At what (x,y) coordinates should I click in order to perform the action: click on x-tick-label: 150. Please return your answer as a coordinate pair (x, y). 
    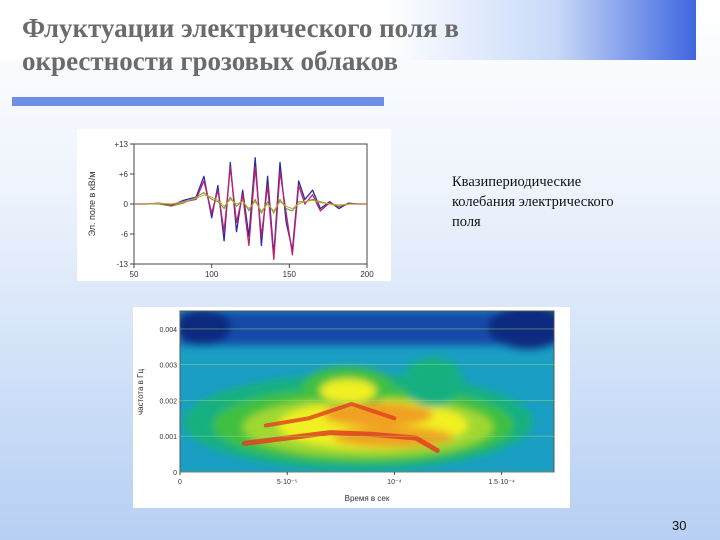
    Looking at the image, I should click on (290, 274).